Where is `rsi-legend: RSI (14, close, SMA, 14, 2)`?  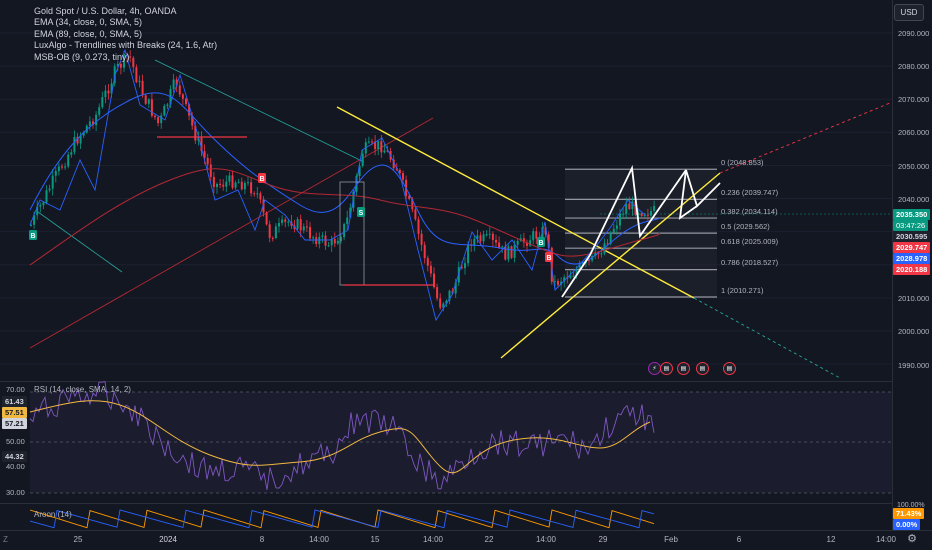
rsi-legend: RSI (14, close, SMA, 14, 2) is located at coordinates (82, 389).